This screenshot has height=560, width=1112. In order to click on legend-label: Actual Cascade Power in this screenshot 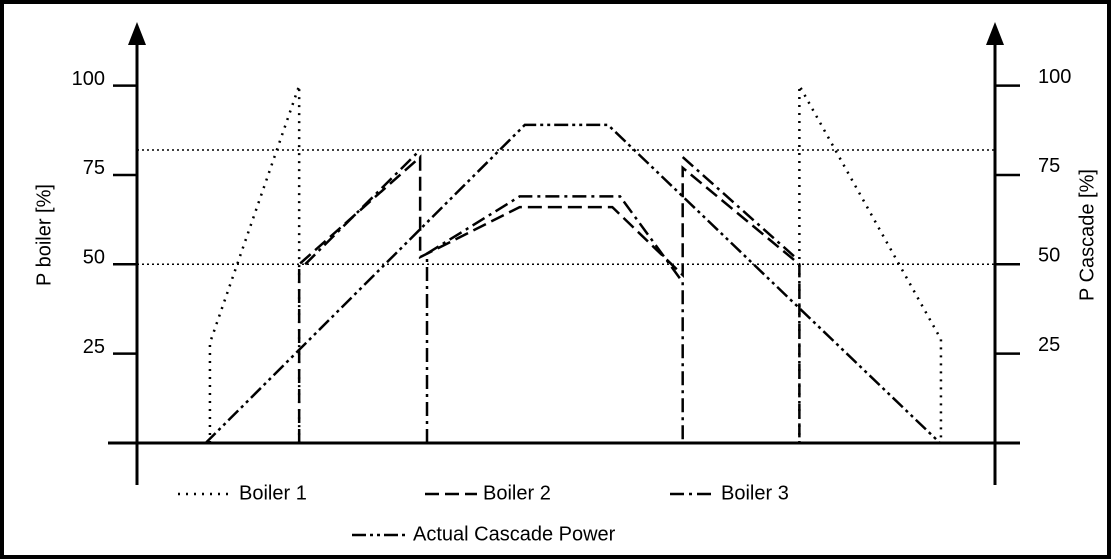, I will do `click(514, 534)`.